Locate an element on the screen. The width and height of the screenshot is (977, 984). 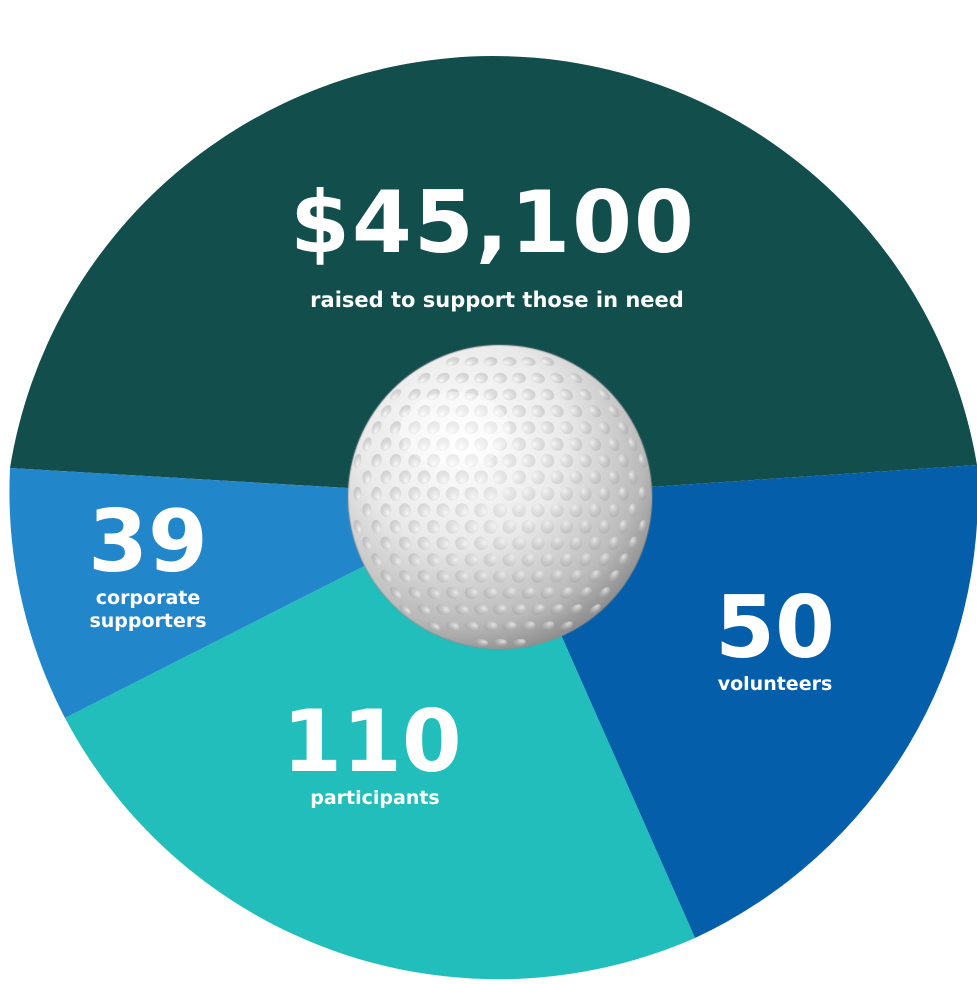
participants-count: 110 is located at coordinates (372, 742).